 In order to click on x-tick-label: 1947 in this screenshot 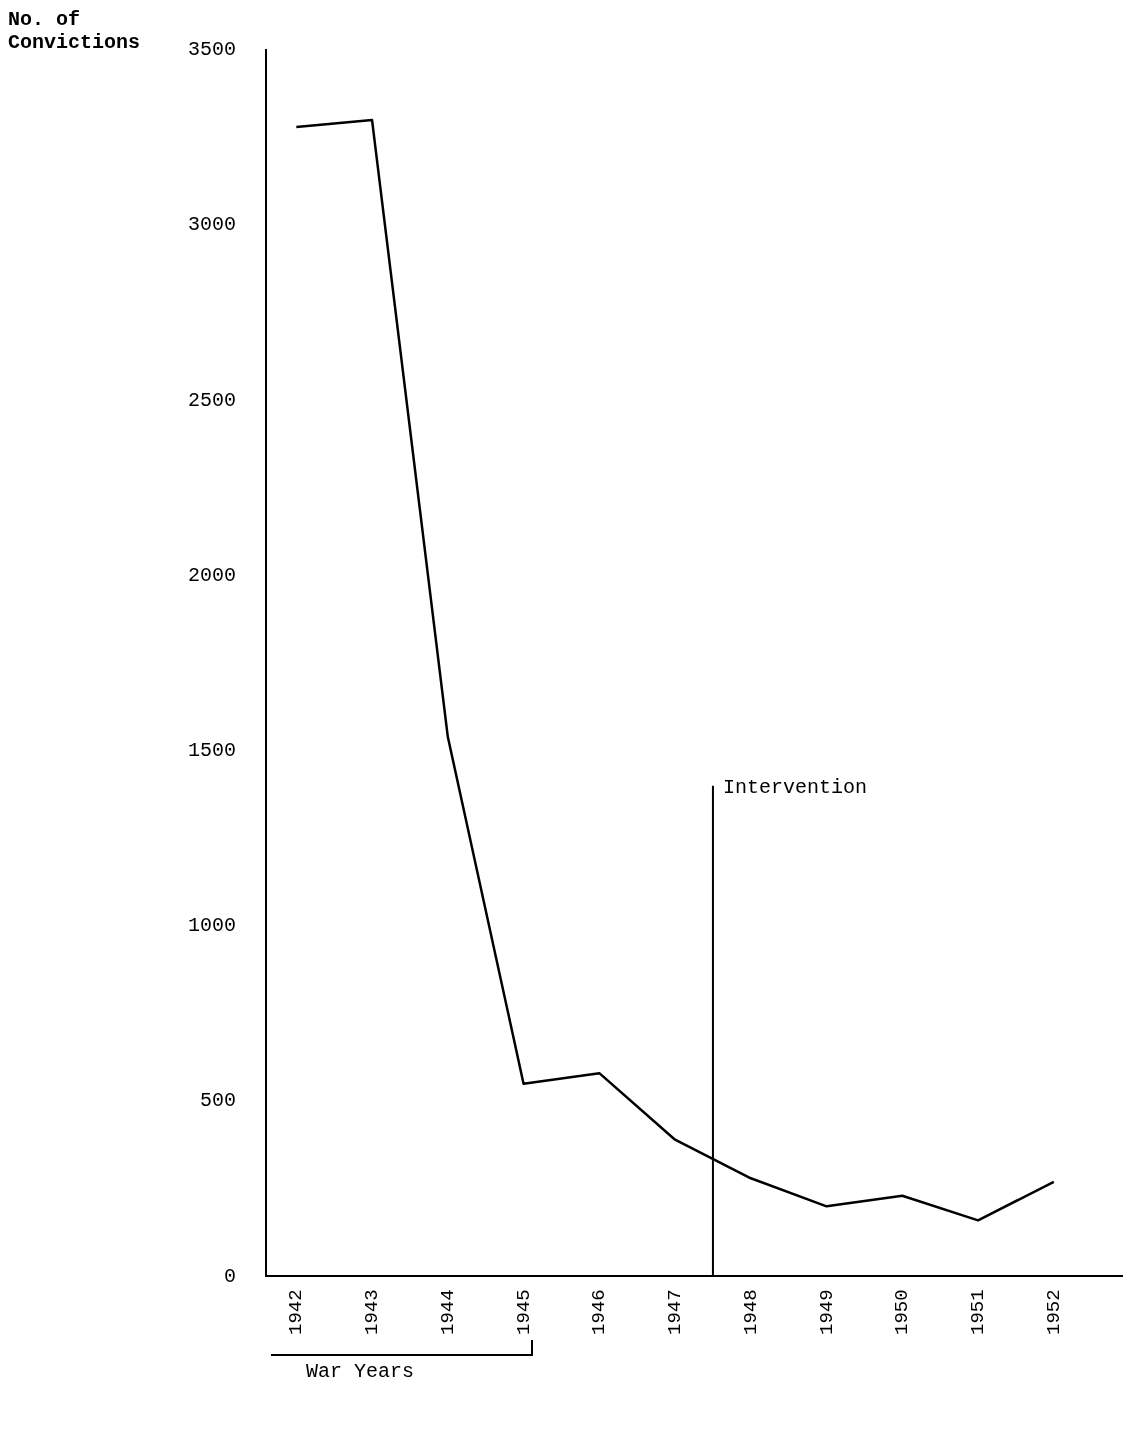, I will do `click(675, 1312)`.